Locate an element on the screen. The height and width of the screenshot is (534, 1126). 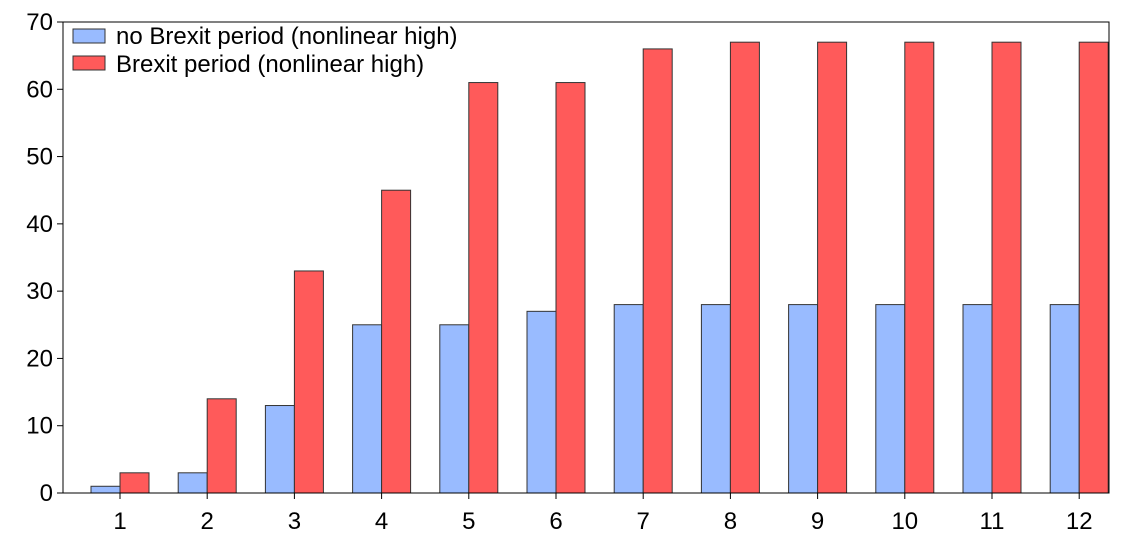
legend-label-no-brexit: no Brexit period (nonlinear high) is located at coordinates (287, 36).